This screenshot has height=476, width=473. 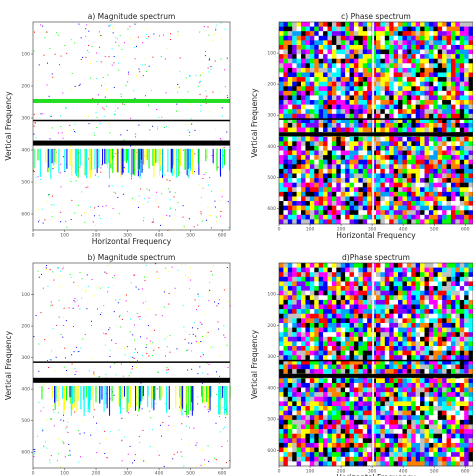 I want to click on panel-title: b) Magnitude spectrum, so click(x=132, y=257).